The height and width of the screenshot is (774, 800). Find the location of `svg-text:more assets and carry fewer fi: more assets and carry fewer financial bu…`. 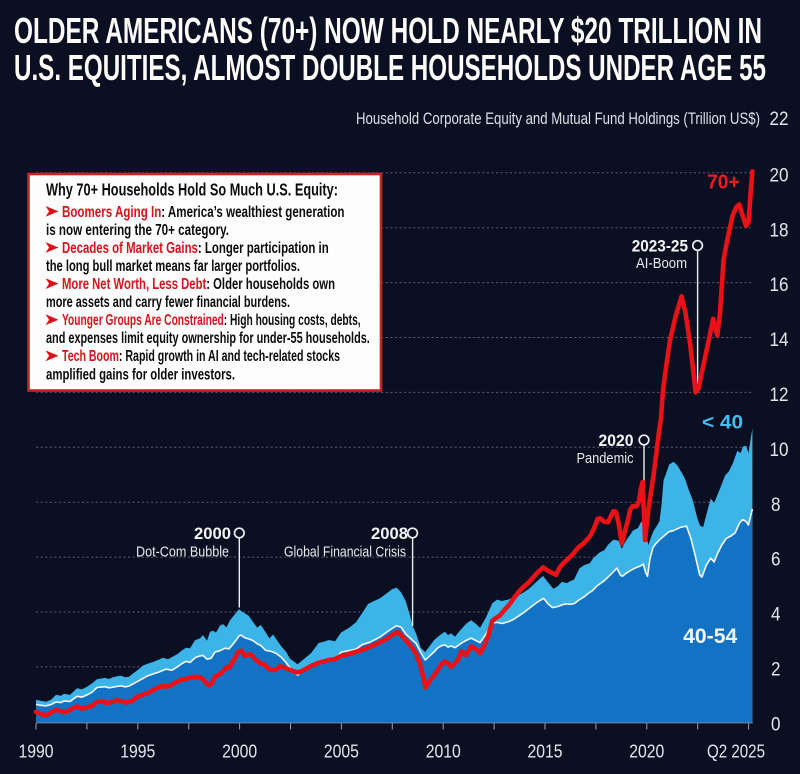

svg-text:more assets and carry fewer fi: more assets and carry fewer financial bu… is located at coordinates (168, 302).